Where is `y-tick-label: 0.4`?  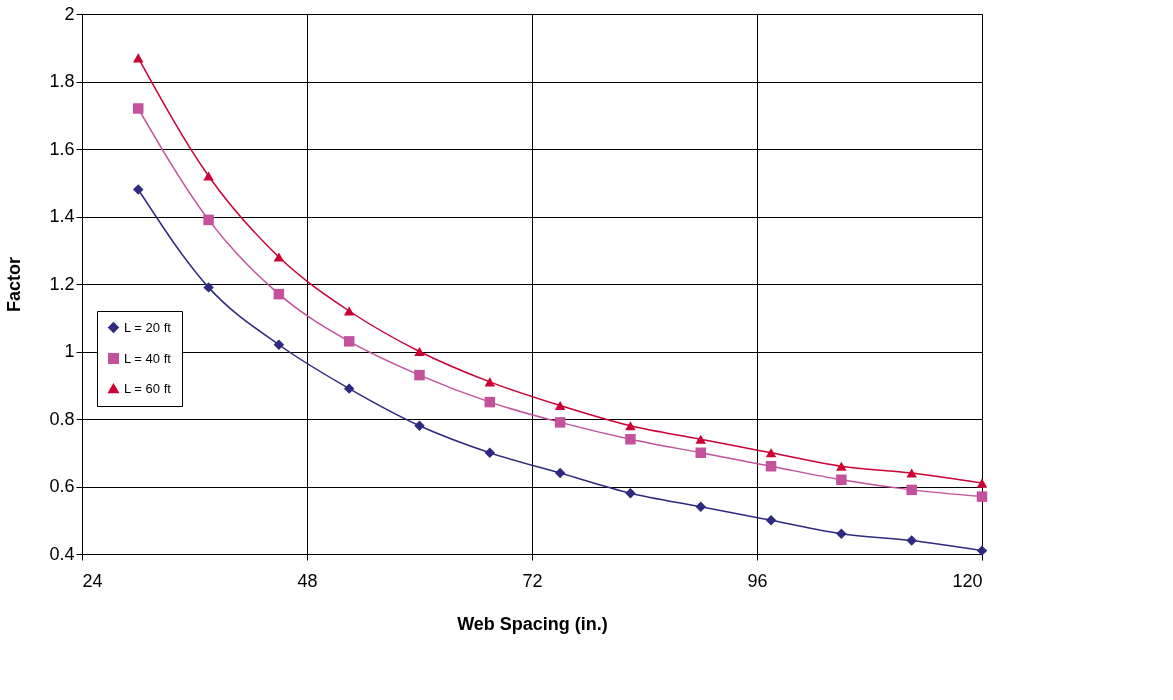 y-tick-label: 0.4 is located at coordinates (62, 553).